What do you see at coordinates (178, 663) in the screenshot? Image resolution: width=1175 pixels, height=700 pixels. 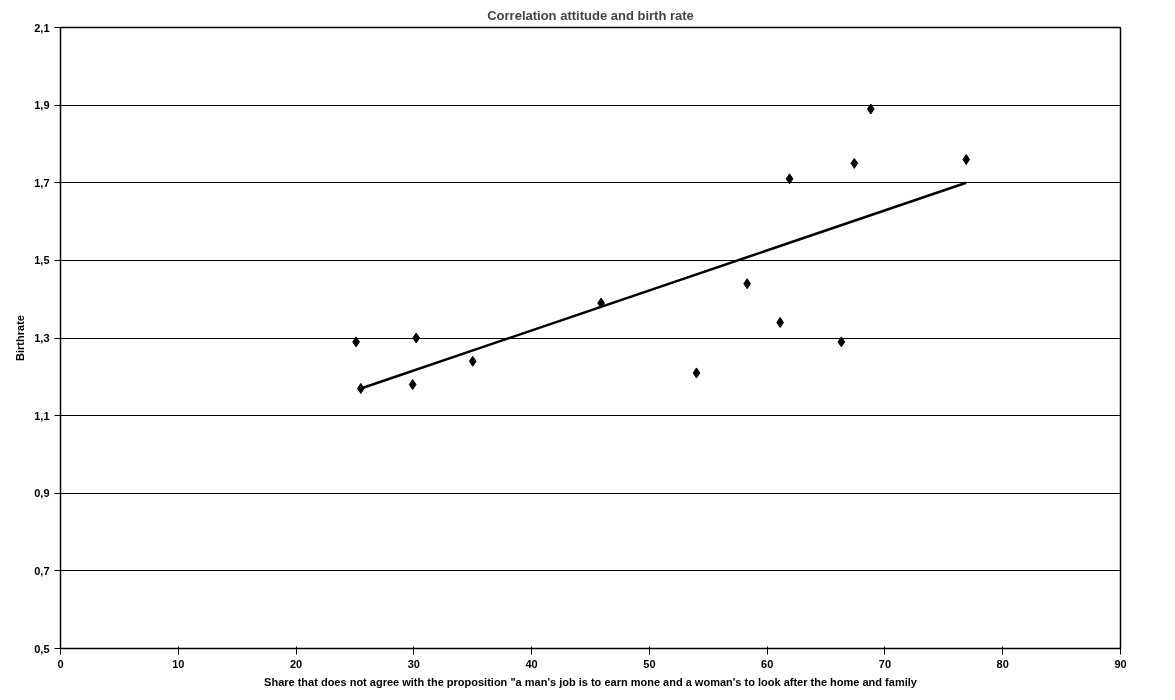 I see `x-tick-label: 10` at bounding box center [178, 663].